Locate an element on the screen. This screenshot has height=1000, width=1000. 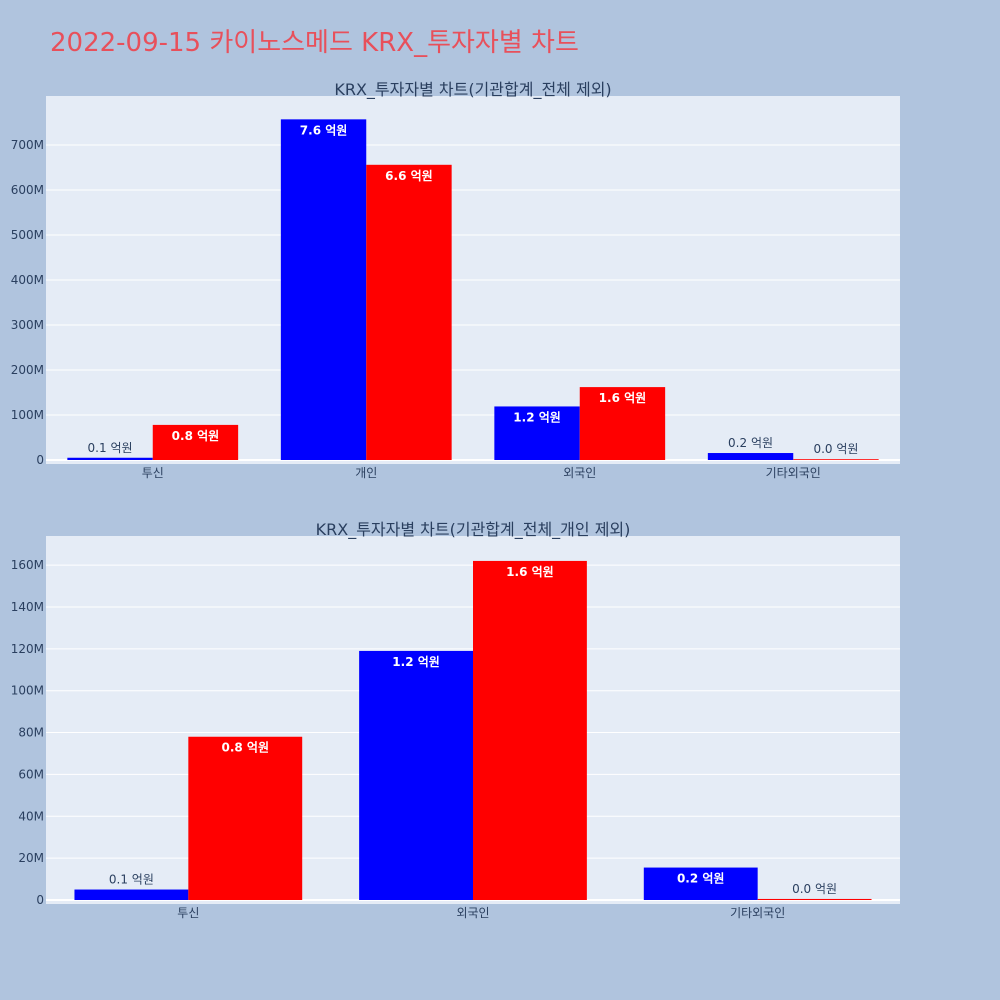
chart2-ytick-label: 20M is located at coordinates (31, 858).